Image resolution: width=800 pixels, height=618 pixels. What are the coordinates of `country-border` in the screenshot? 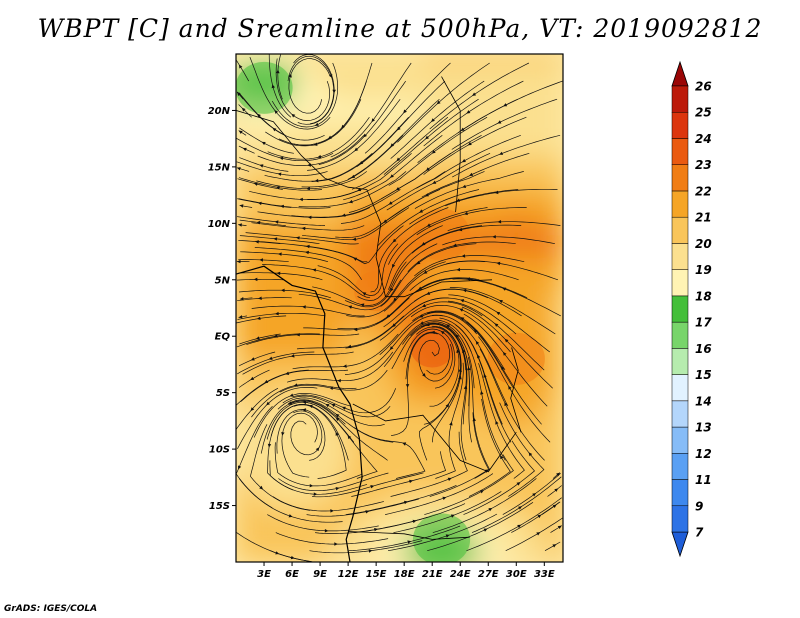 It's located at (409, 535).